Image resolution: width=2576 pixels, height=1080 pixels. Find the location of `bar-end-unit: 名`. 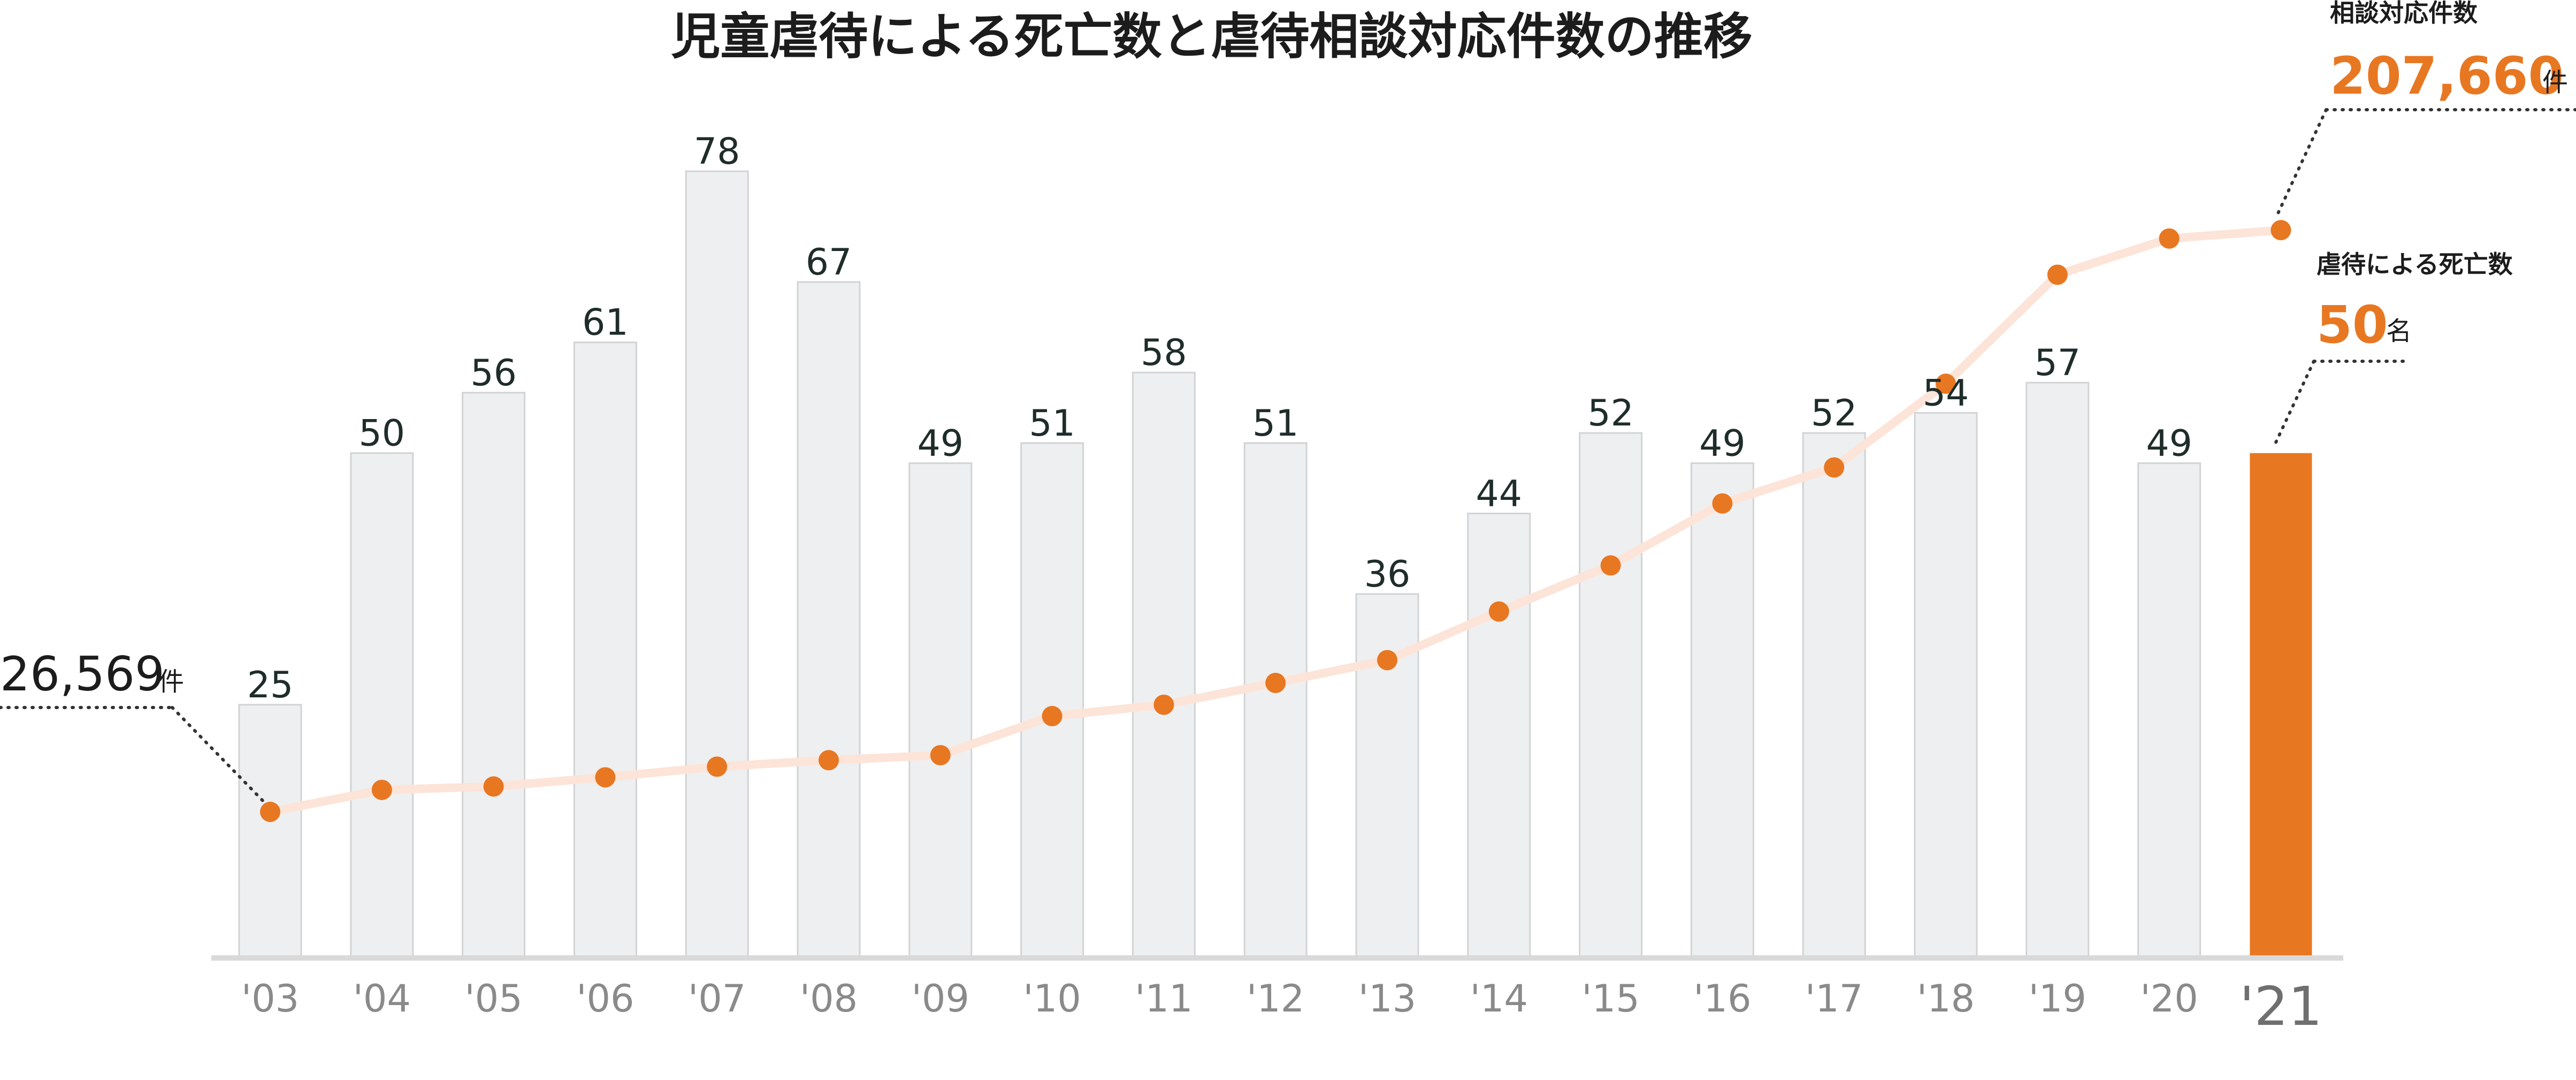

bar-end-unit: 名 is located at coordinates (2399, 331).